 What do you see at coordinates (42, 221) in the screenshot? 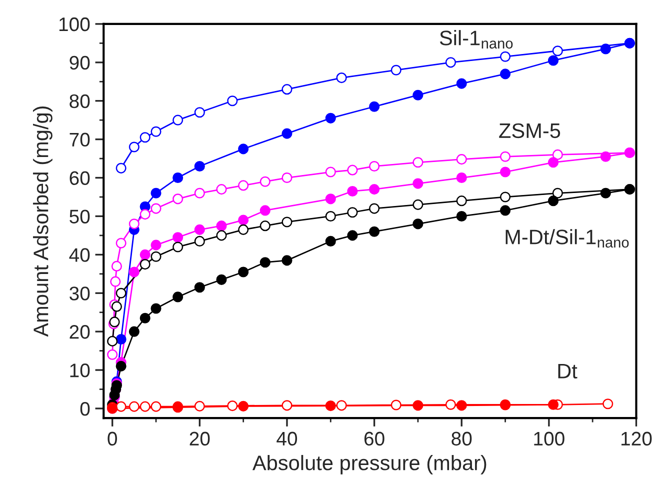
I see `y-axis-title: Amount Adsorbed (mg/g)` at bounding box center [42, 221].